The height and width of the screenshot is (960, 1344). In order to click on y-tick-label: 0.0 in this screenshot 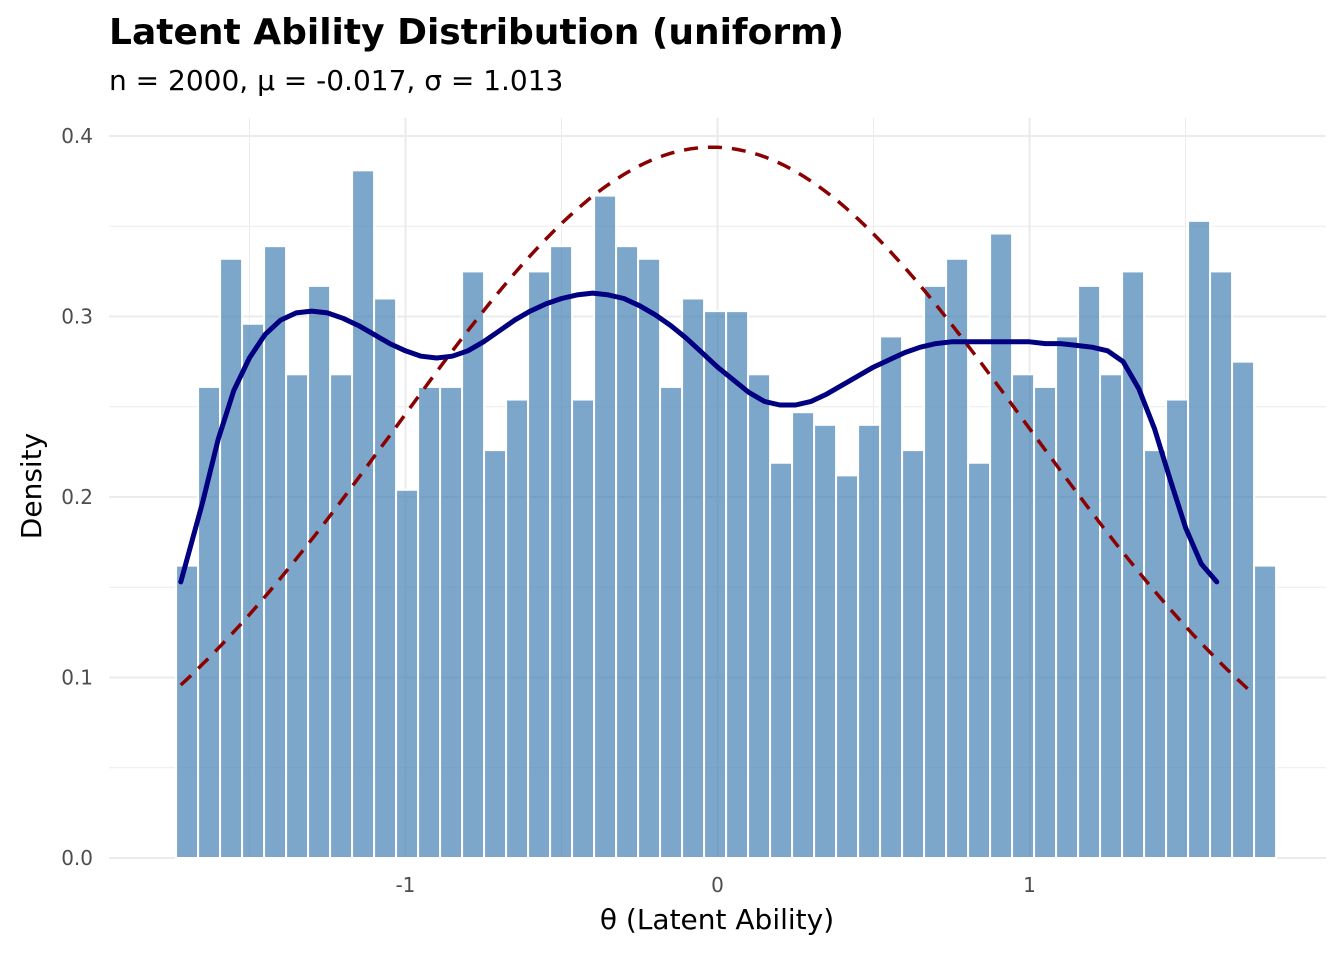, I will do `click(77, 858)`.